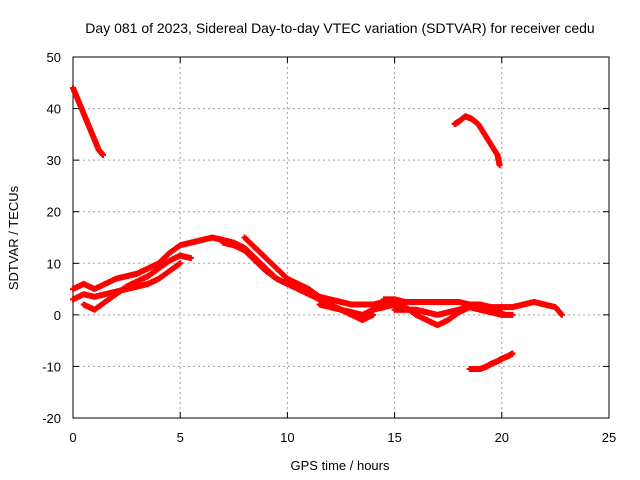 This screenshot has height=480, width=640. What do you see at coordinates (57, 315) in the screenshot?
I see `y-tick-label: 0` at bounding box center [57, 315].